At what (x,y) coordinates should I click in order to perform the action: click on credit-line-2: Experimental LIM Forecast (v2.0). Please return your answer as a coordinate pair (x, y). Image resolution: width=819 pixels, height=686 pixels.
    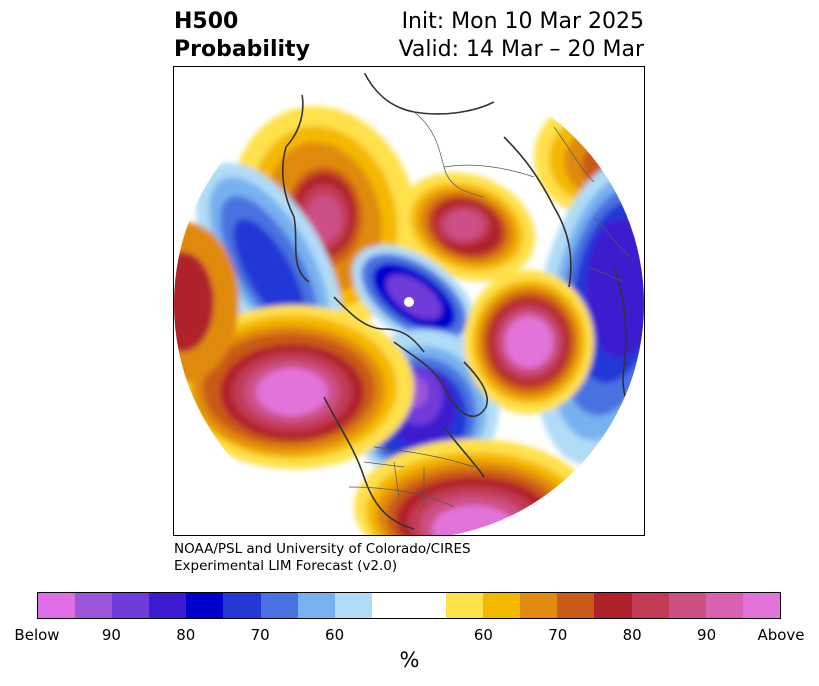
    Looking at the image, I should click on (286, 566).